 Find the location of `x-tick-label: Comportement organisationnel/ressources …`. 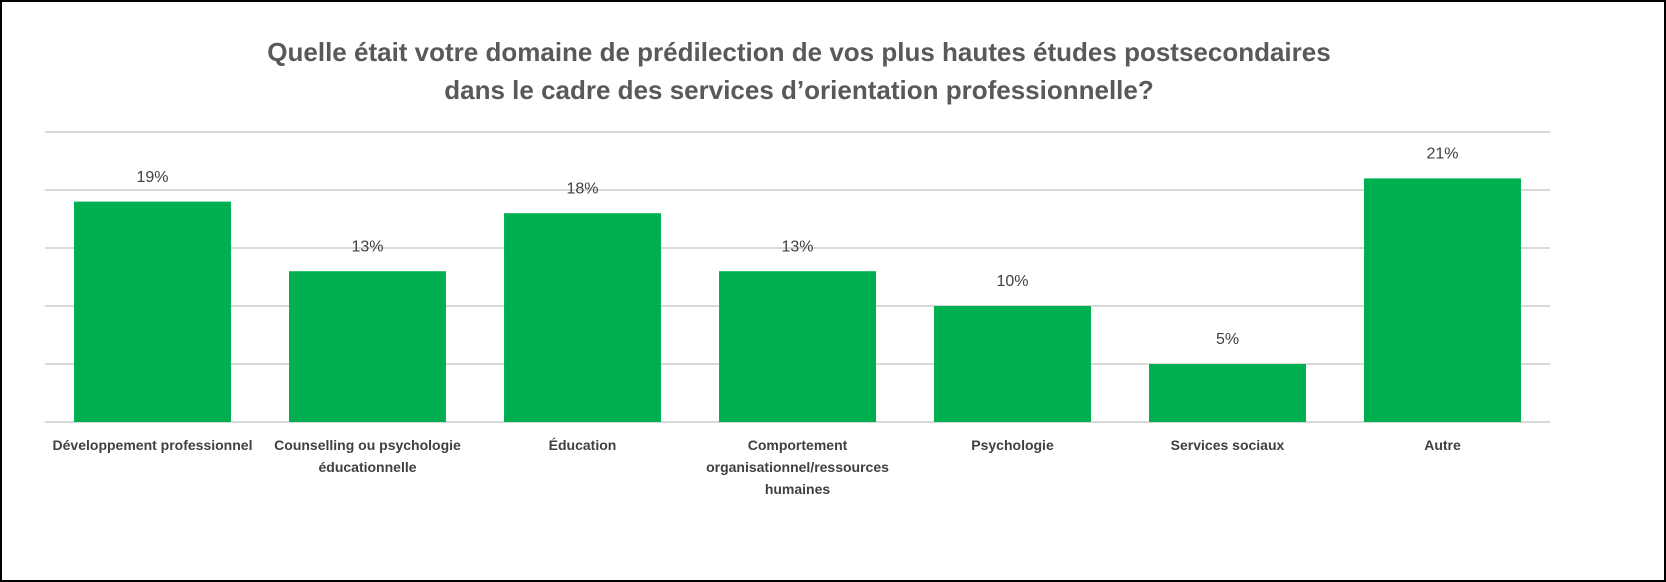

x-tick-label: Comportement organisationnel/ressources … is located at coordinates (797, 467).